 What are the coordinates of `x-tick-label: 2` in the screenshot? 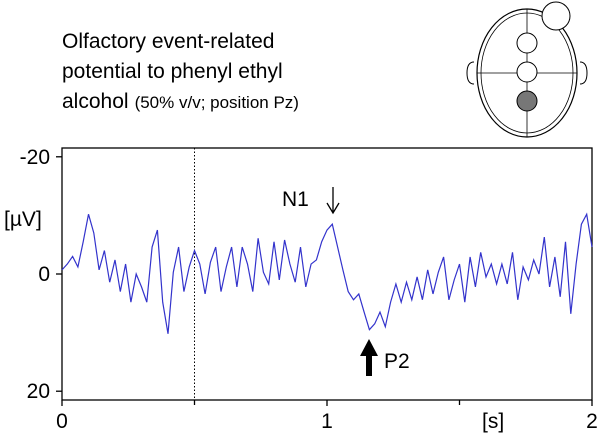 It's located at (592, 421).